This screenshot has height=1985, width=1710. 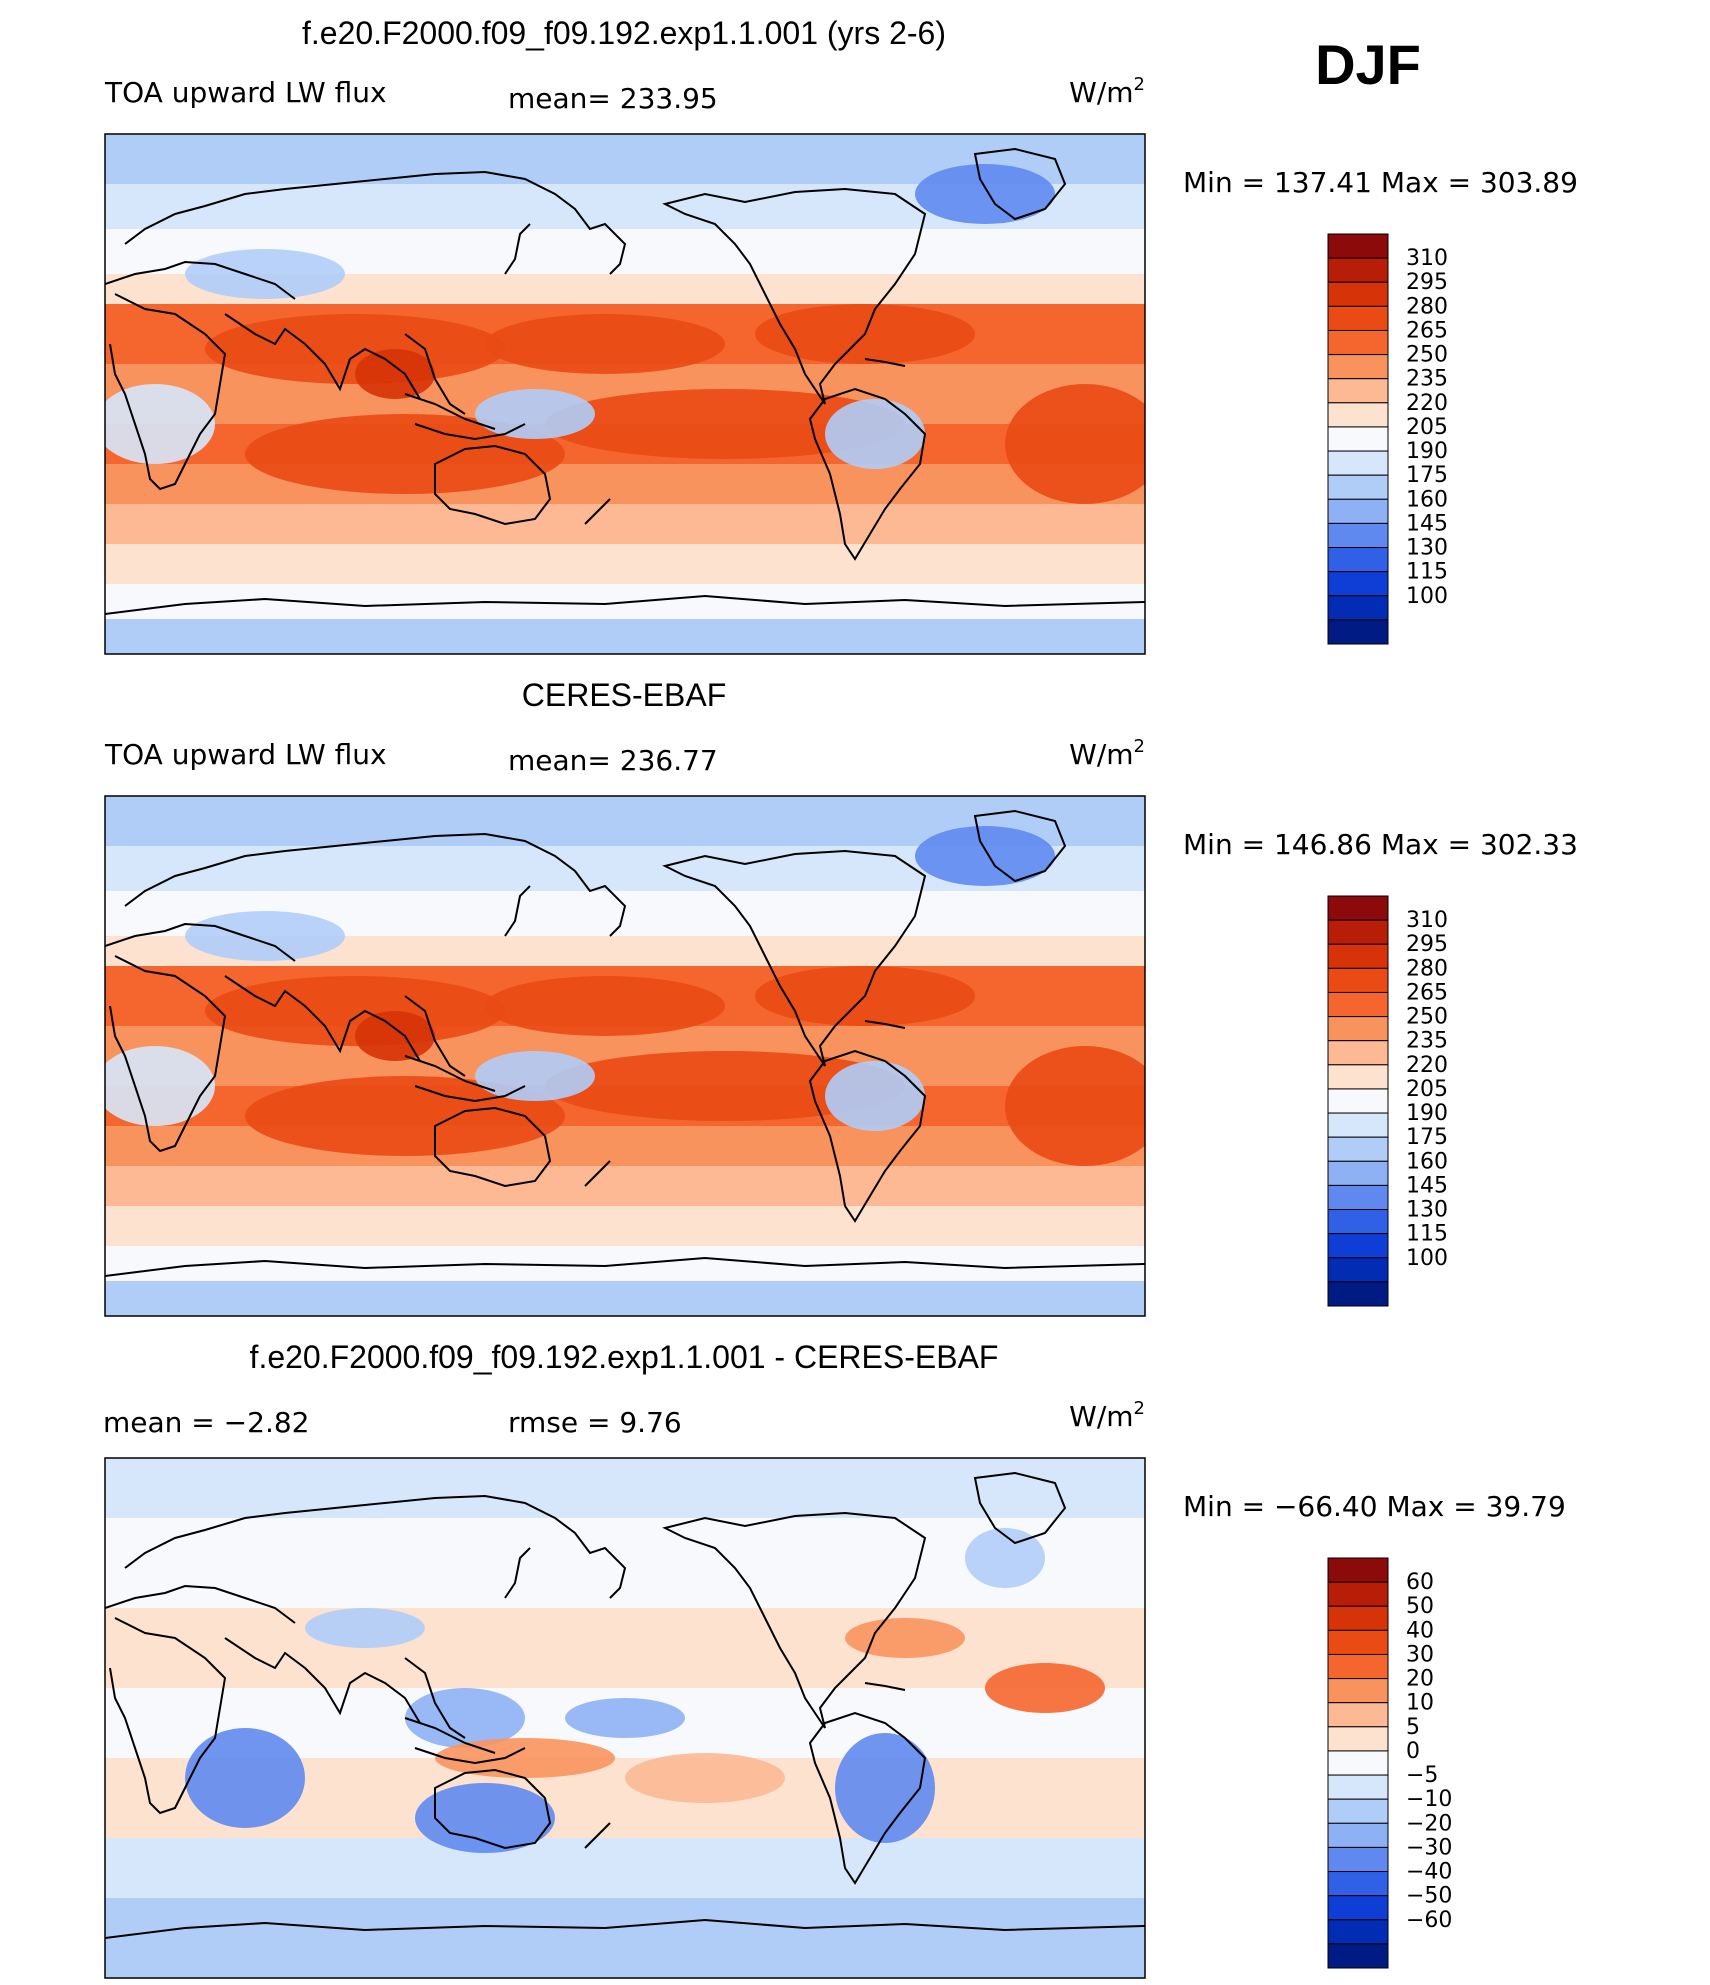 I want to click on mean-label: mean= 233.95, so click(x=613, y=98).